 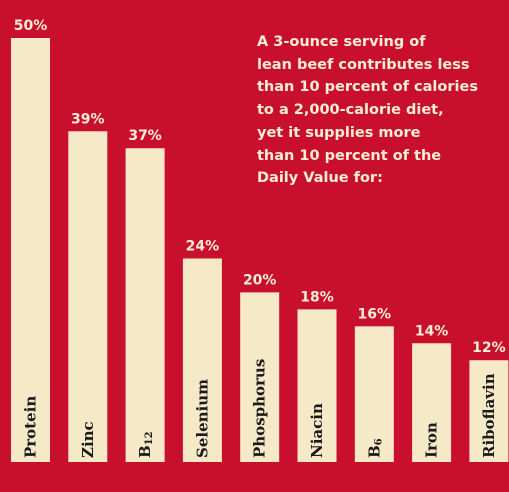 What do you see at coordinates (145, 444) in the screenshot?
I see `category-label: B12` at bounding box center [145, 444].